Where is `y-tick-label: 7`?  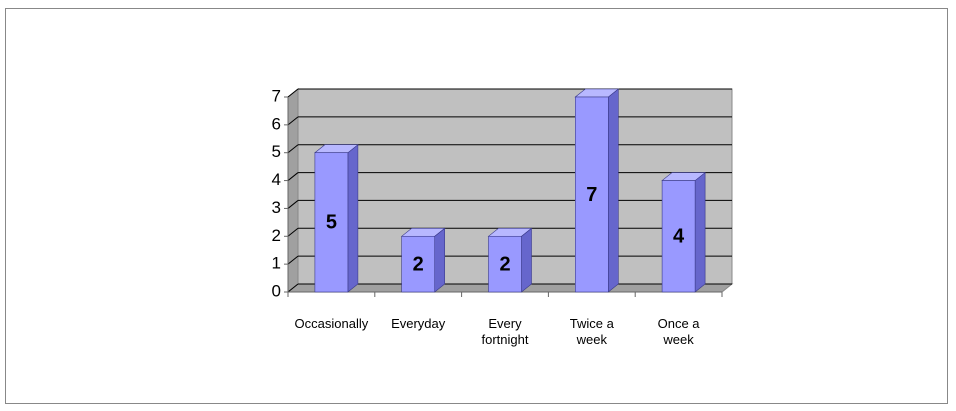 y-tick-label: 7 is located at coordinates (276, 95).